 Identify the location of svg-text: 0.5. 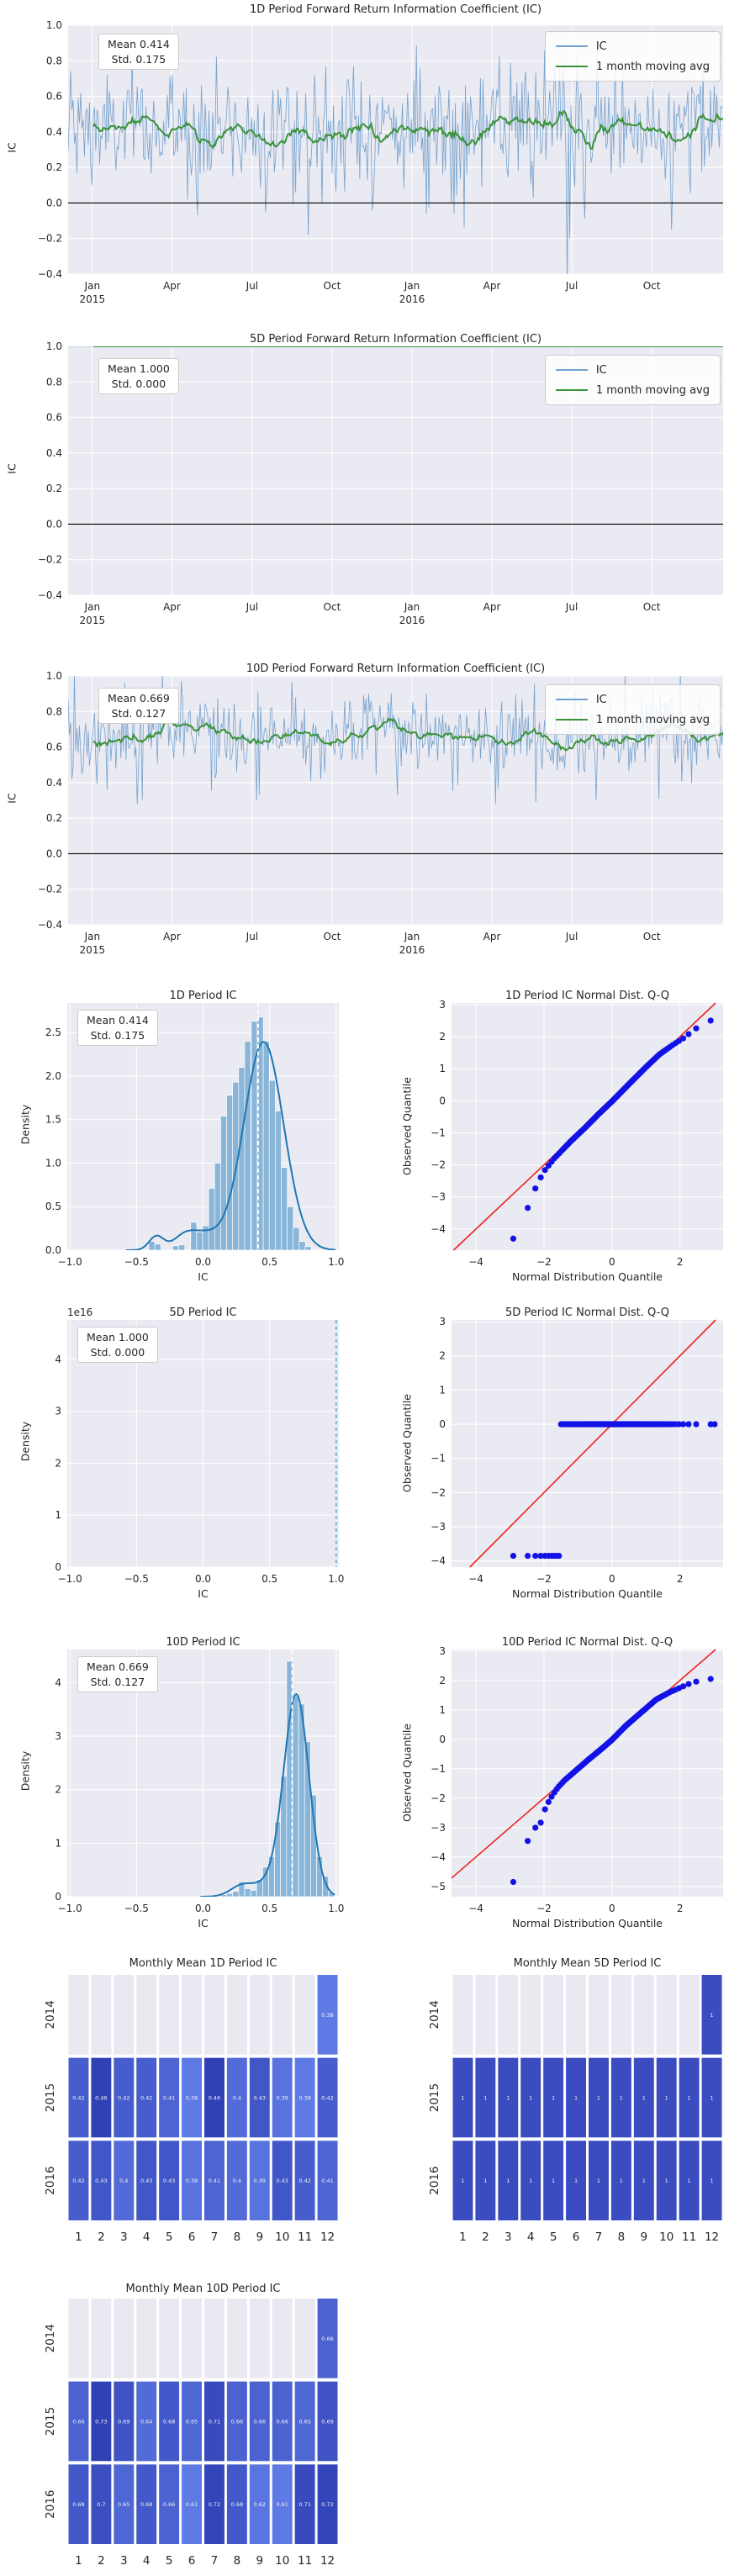
(269, 1579).